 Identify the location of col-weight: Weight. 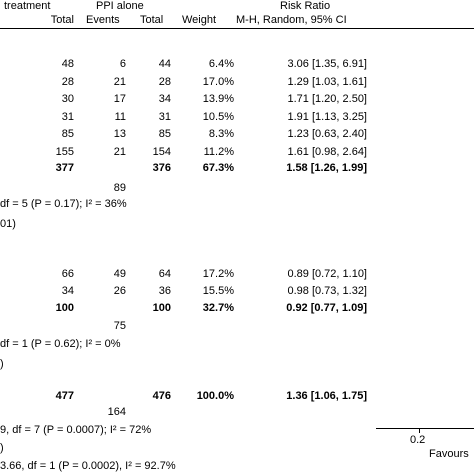
(199, 20).